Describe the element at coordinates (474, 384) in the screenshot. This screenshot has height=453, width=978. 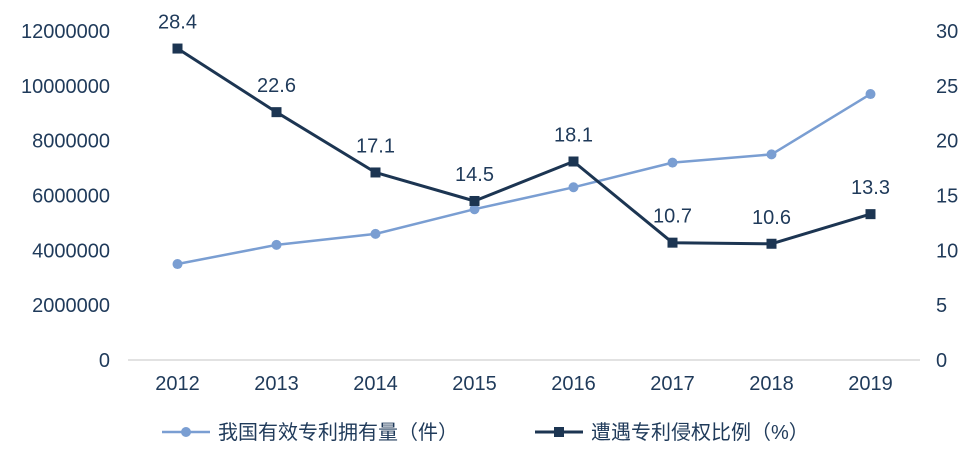
I see `x-tick-label: 2015` at that location.